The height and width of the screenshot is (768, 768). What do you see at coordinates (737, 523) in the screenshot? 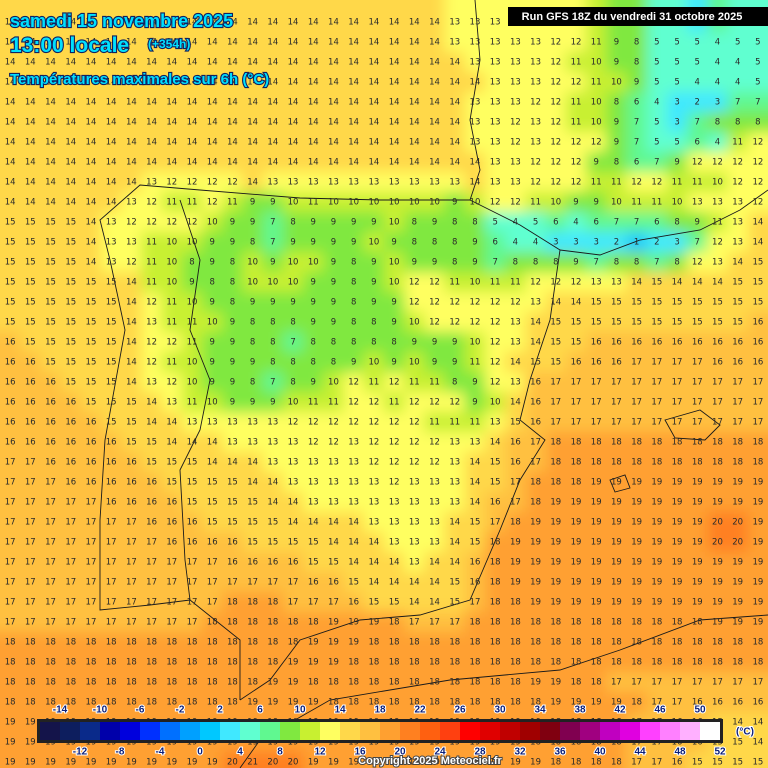
I see `temperature-value: 20` at bounding box center [737, 523].